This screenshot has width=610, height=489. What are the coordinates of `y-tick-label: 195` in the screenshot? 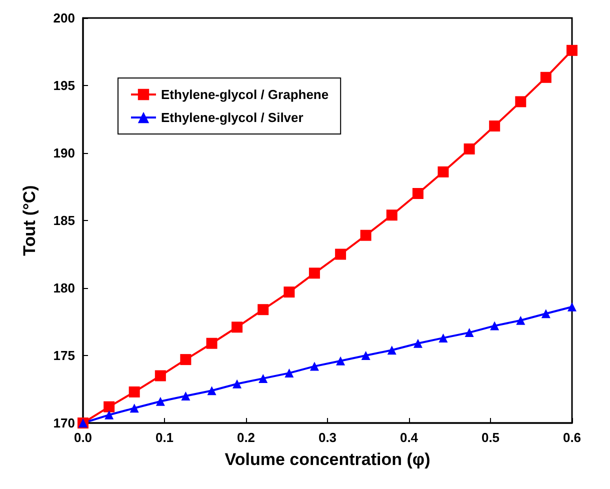 It's located at (64, 85).